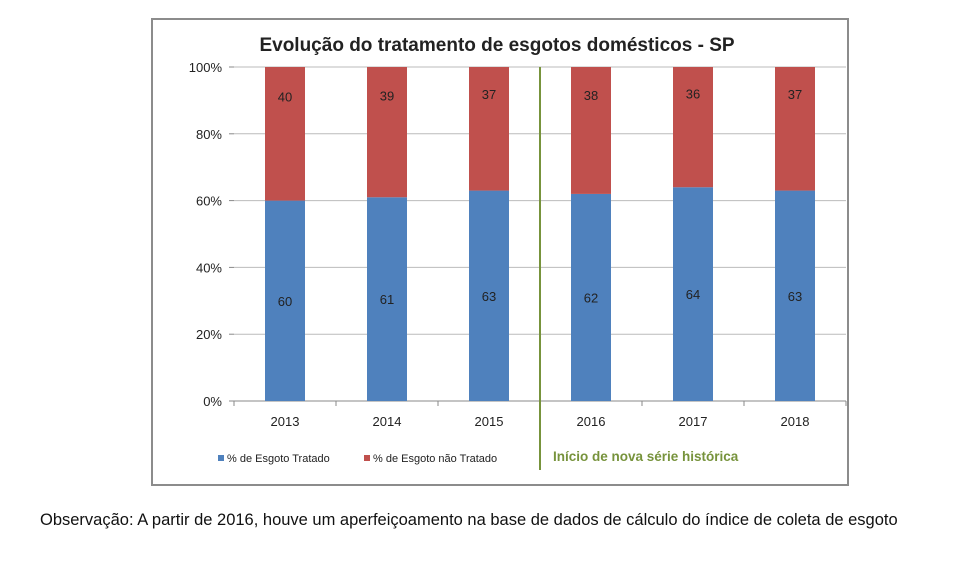  I want to click on y-tick-label: 20%, so click(209, 334).